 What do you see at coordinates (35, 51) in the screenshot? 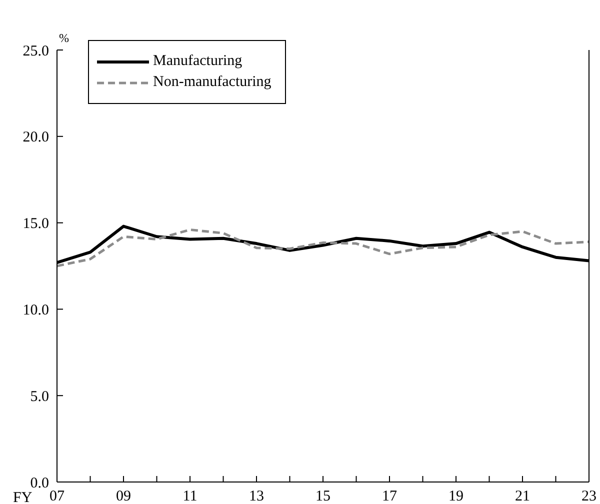
I see `y-tick-label: 25.0` at bounding box center [35, 51].